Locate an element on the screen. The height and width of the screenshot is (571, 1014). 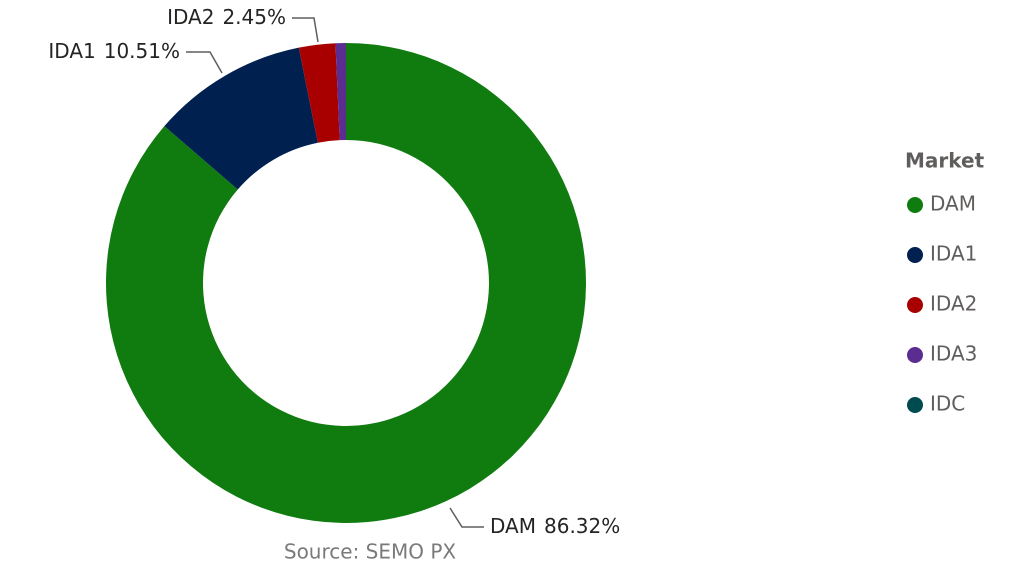
legend-label: DAM is located at coordinates (953, 204).